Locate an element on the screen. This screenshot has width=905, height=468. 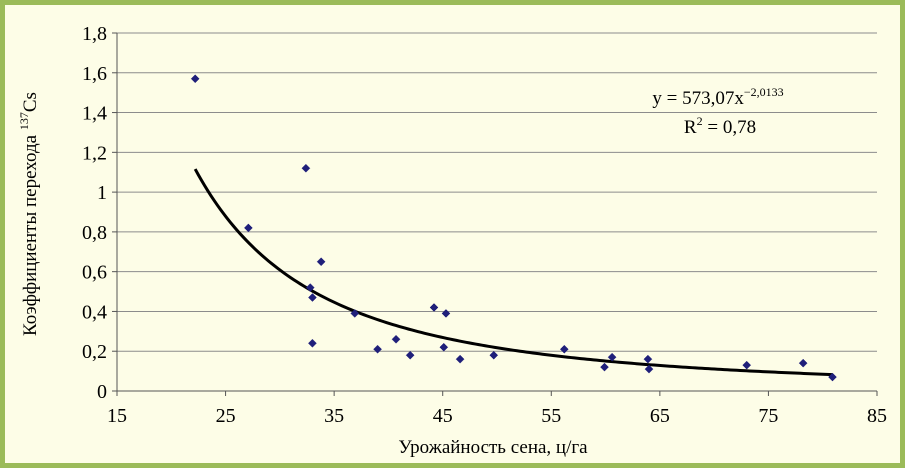
y-tick-label: 1,2 is located at coordinates (94, 153).